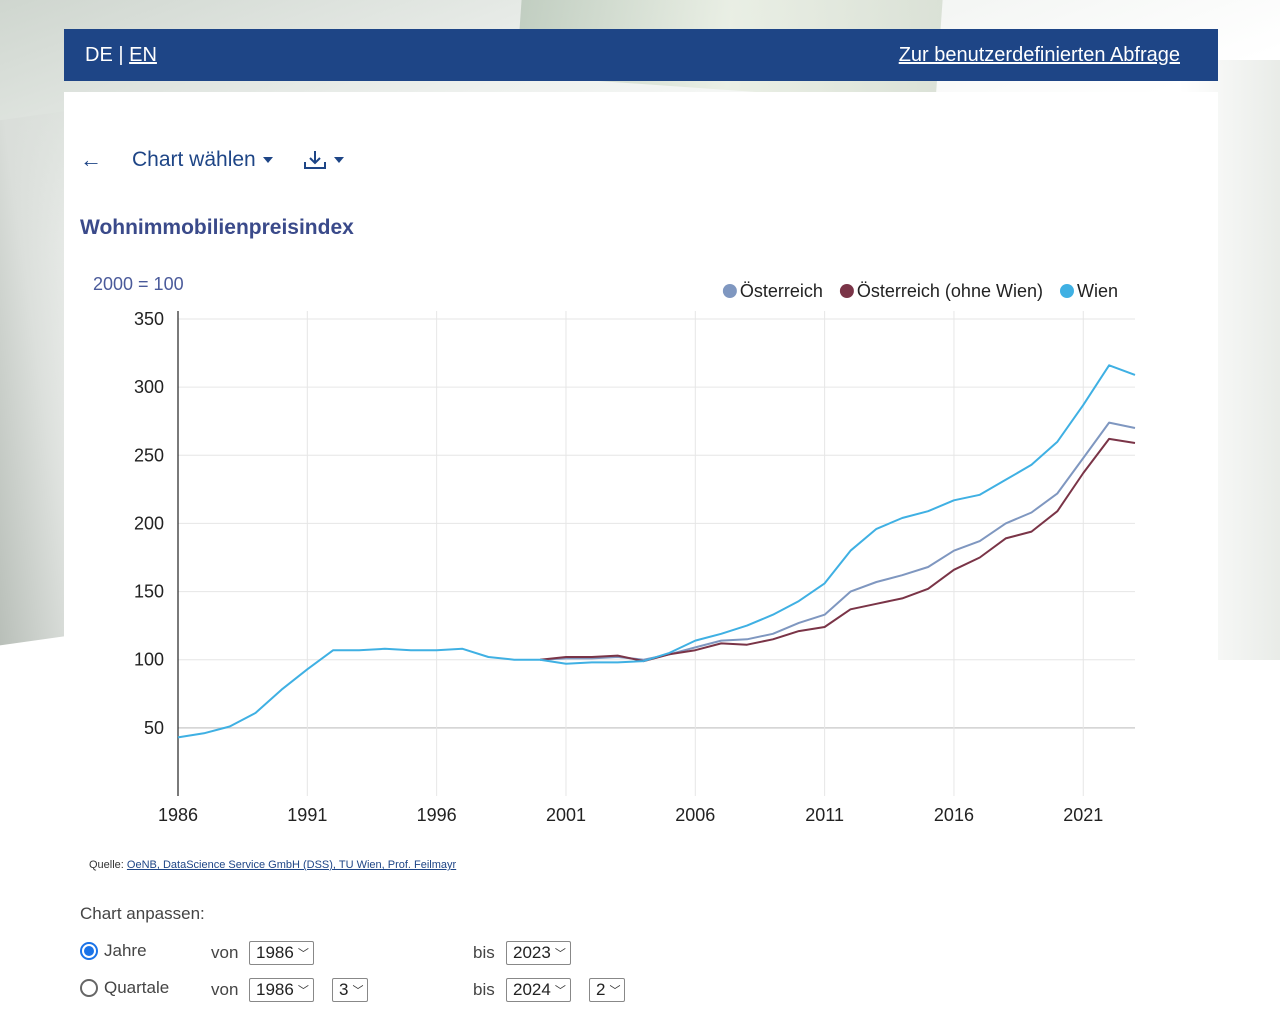 The height and width of the screenshot is (1009, 1280). Describe the element at coordinates (149, 523) in the screenshot. I see `y-tick-label: 200` at that location.